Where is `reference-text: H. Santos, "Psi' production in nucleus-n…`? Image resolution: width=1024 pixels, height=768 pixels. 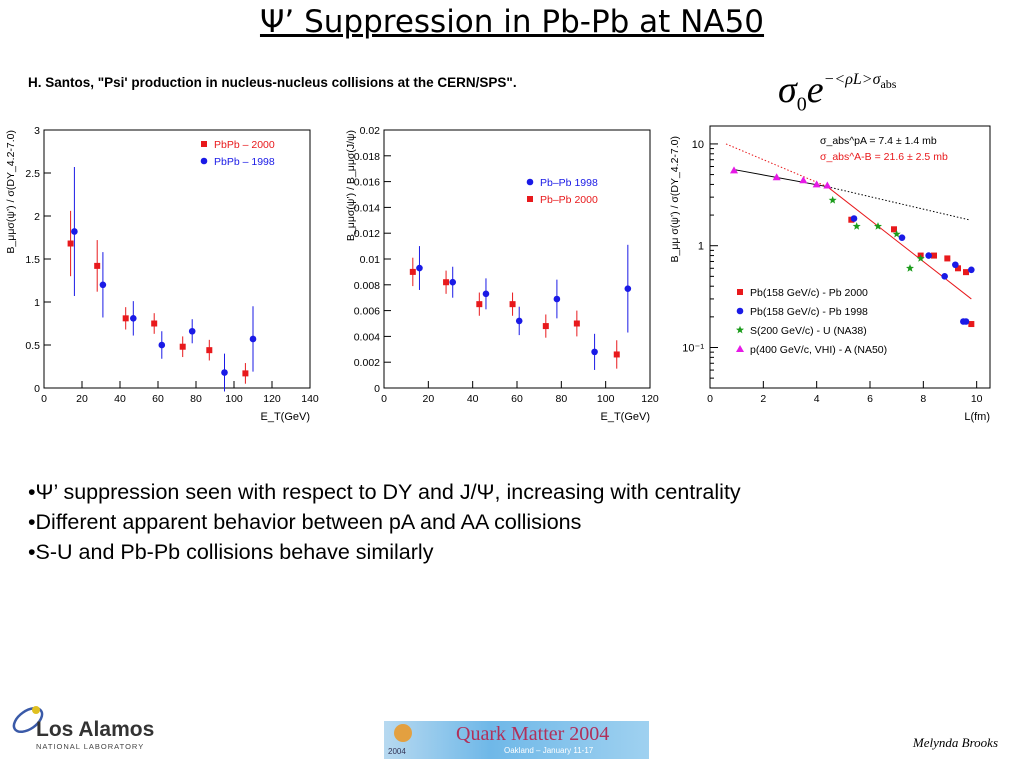 reference-text: H. Santos, "Psi' production in nucleus-n… is located at coordinates (272, 82).